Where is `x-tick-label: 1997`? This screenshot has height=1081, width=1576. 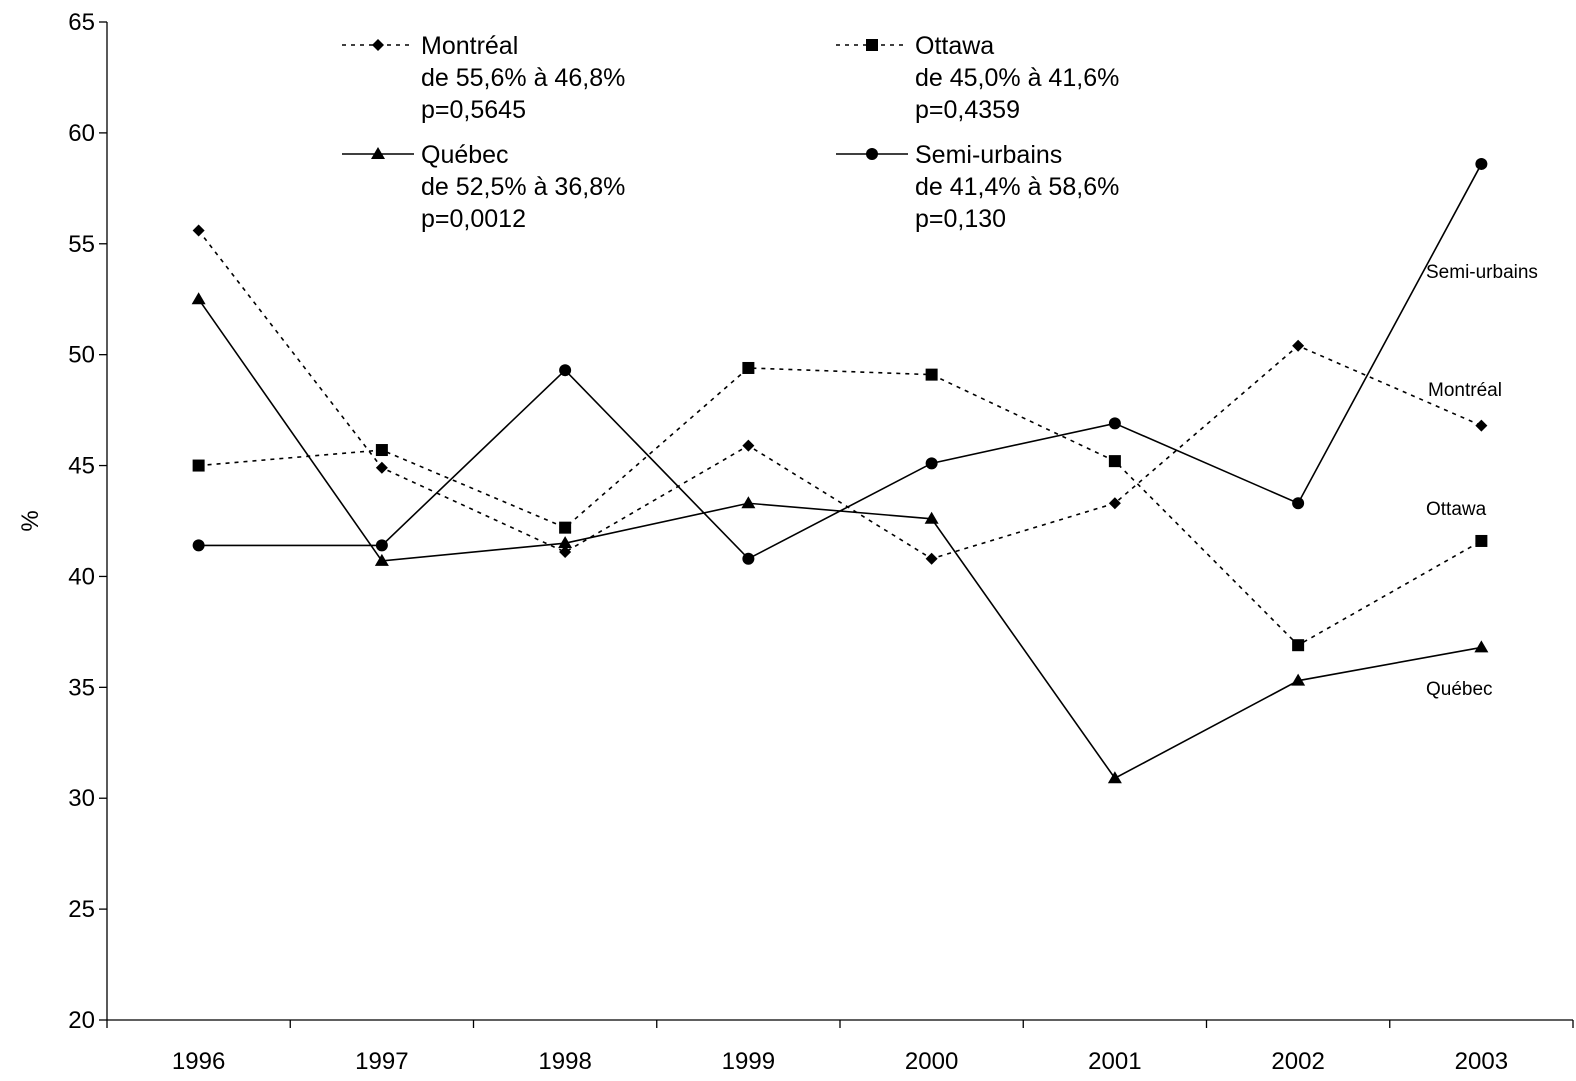 x-tick-label: 1997 is located at coordinates (381, 1061).